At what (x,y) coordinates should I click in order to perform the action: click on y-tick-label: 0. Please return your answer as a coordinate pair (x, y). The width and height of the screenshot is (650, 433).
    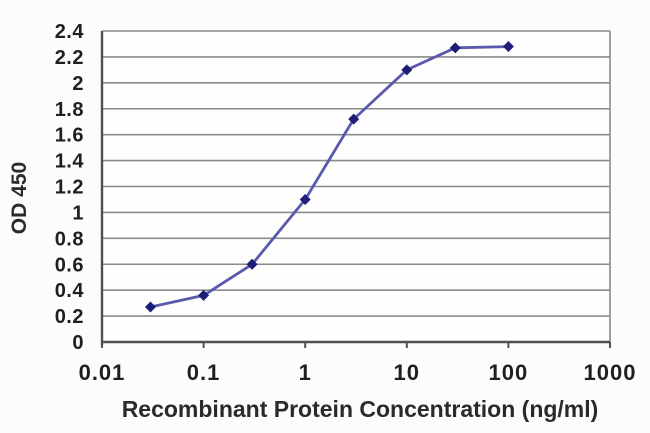
    Looking at the image, I should click on (78, 343).